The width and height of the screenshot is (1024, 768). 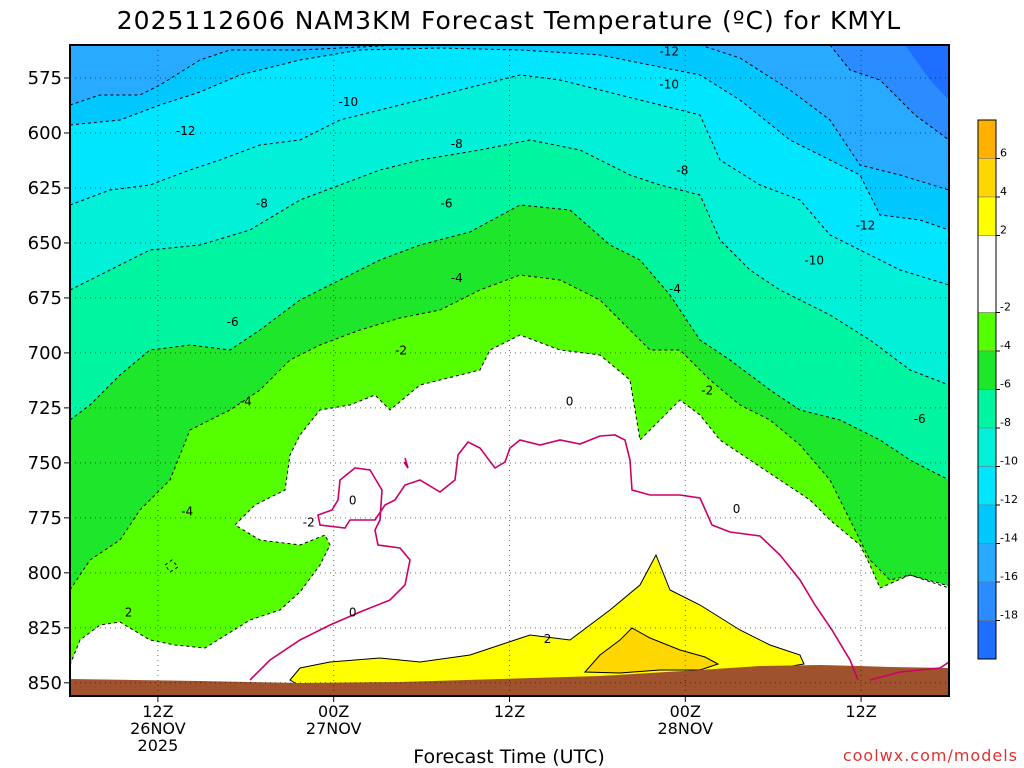 What do you see at coordinates (1009, 461) in the screenshot?
I see `colorbar-label: -10` at bounding box center [1009, 461].